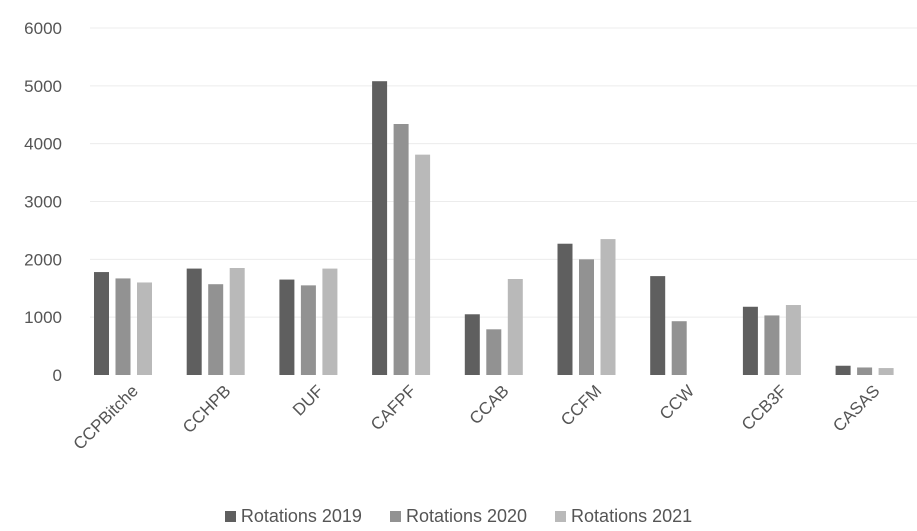 The height and width of the screenshot is (531, 917). What do you see at coordinates (772, 345) in the screenshot?
I see `bar-ccb3f-2020` at bounding box center [772, 345].